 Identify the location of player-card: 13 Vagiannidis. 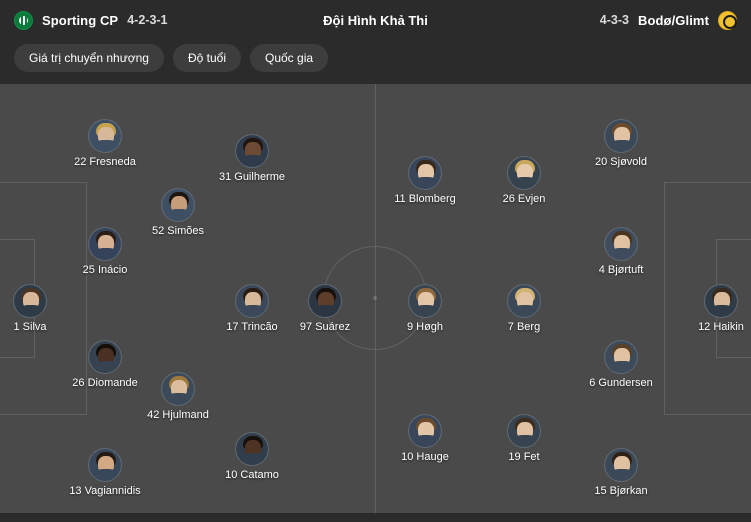
(105, 473).